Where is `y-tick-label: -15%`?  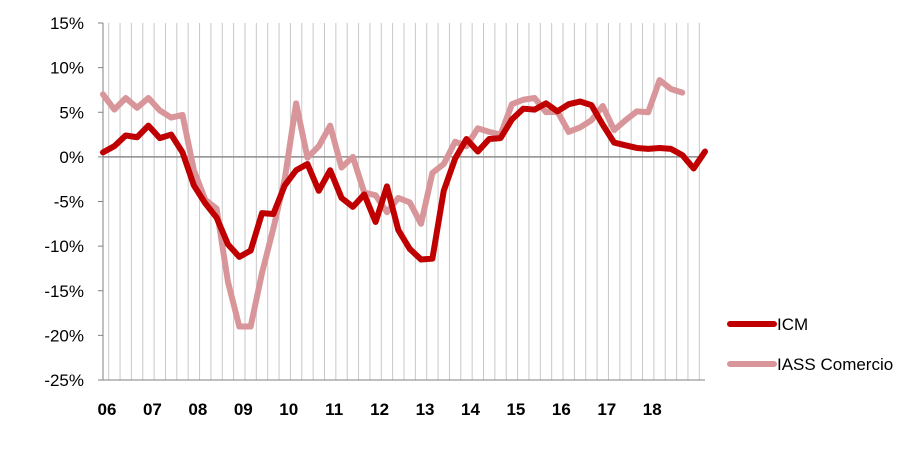 y-tick-label: -15% is located at coordinates (64, 291).